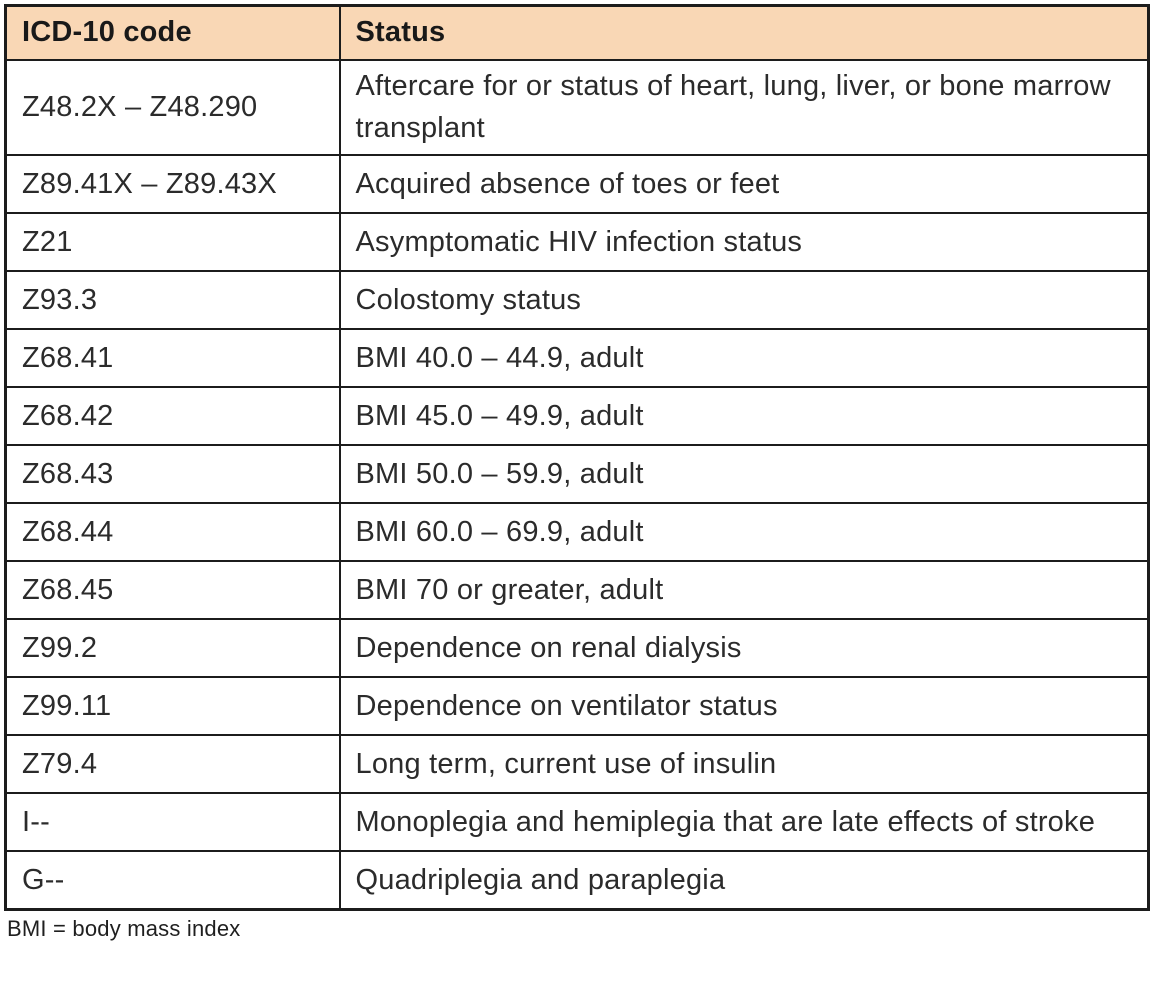  I want to click on table-row: Z68.45 BMI 70 or greater, adult, so click(577, 590).